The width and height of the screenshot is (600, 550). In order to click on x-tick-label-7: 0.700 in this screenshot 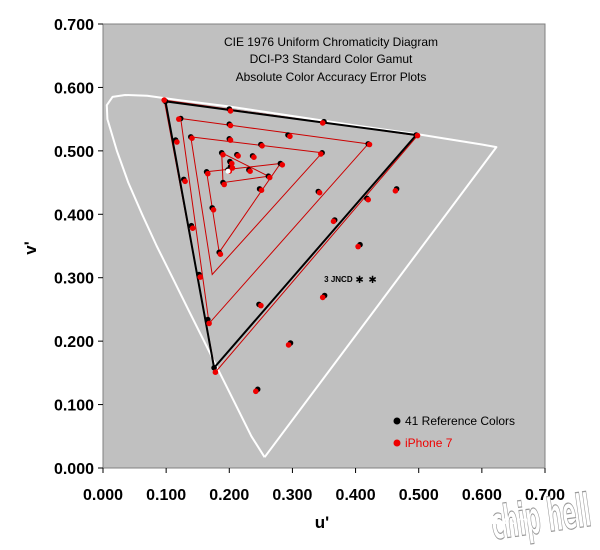, I will do `click(545, 495)`.